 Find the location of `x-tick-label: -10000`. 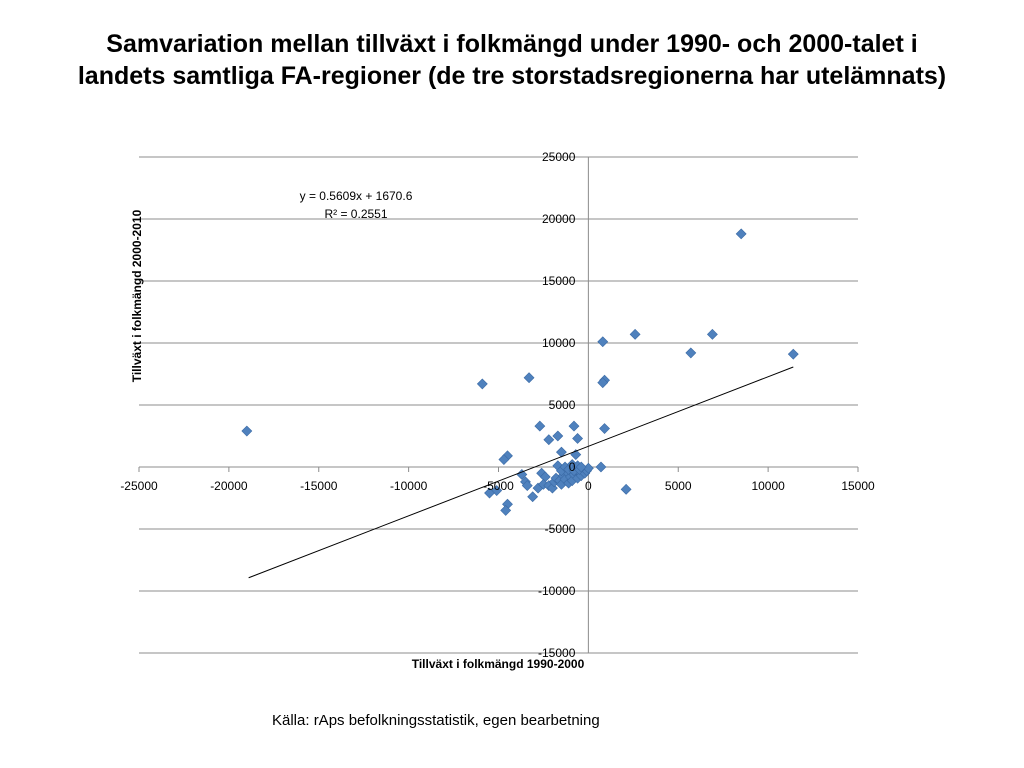

x-tick-label: -10000 is located at coordinates (409, 486).